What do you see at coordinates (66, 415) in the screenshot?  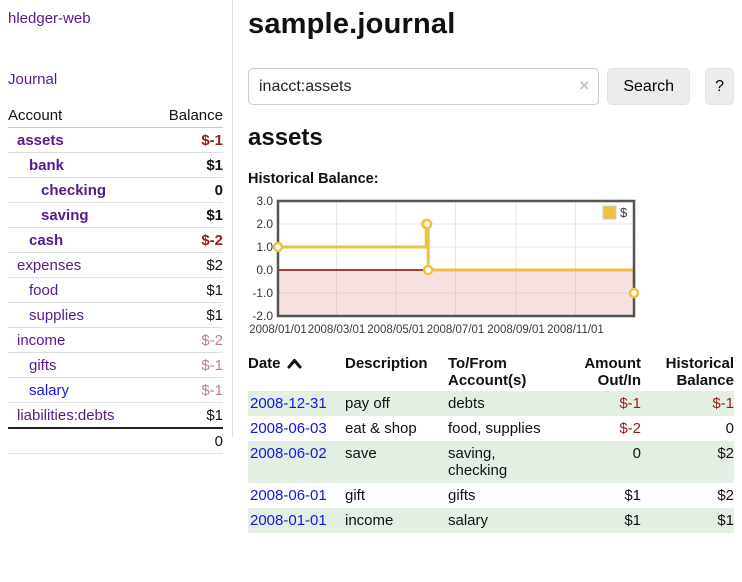 I see `account-link: liabilities:debts` at bounding box center [66, 415].